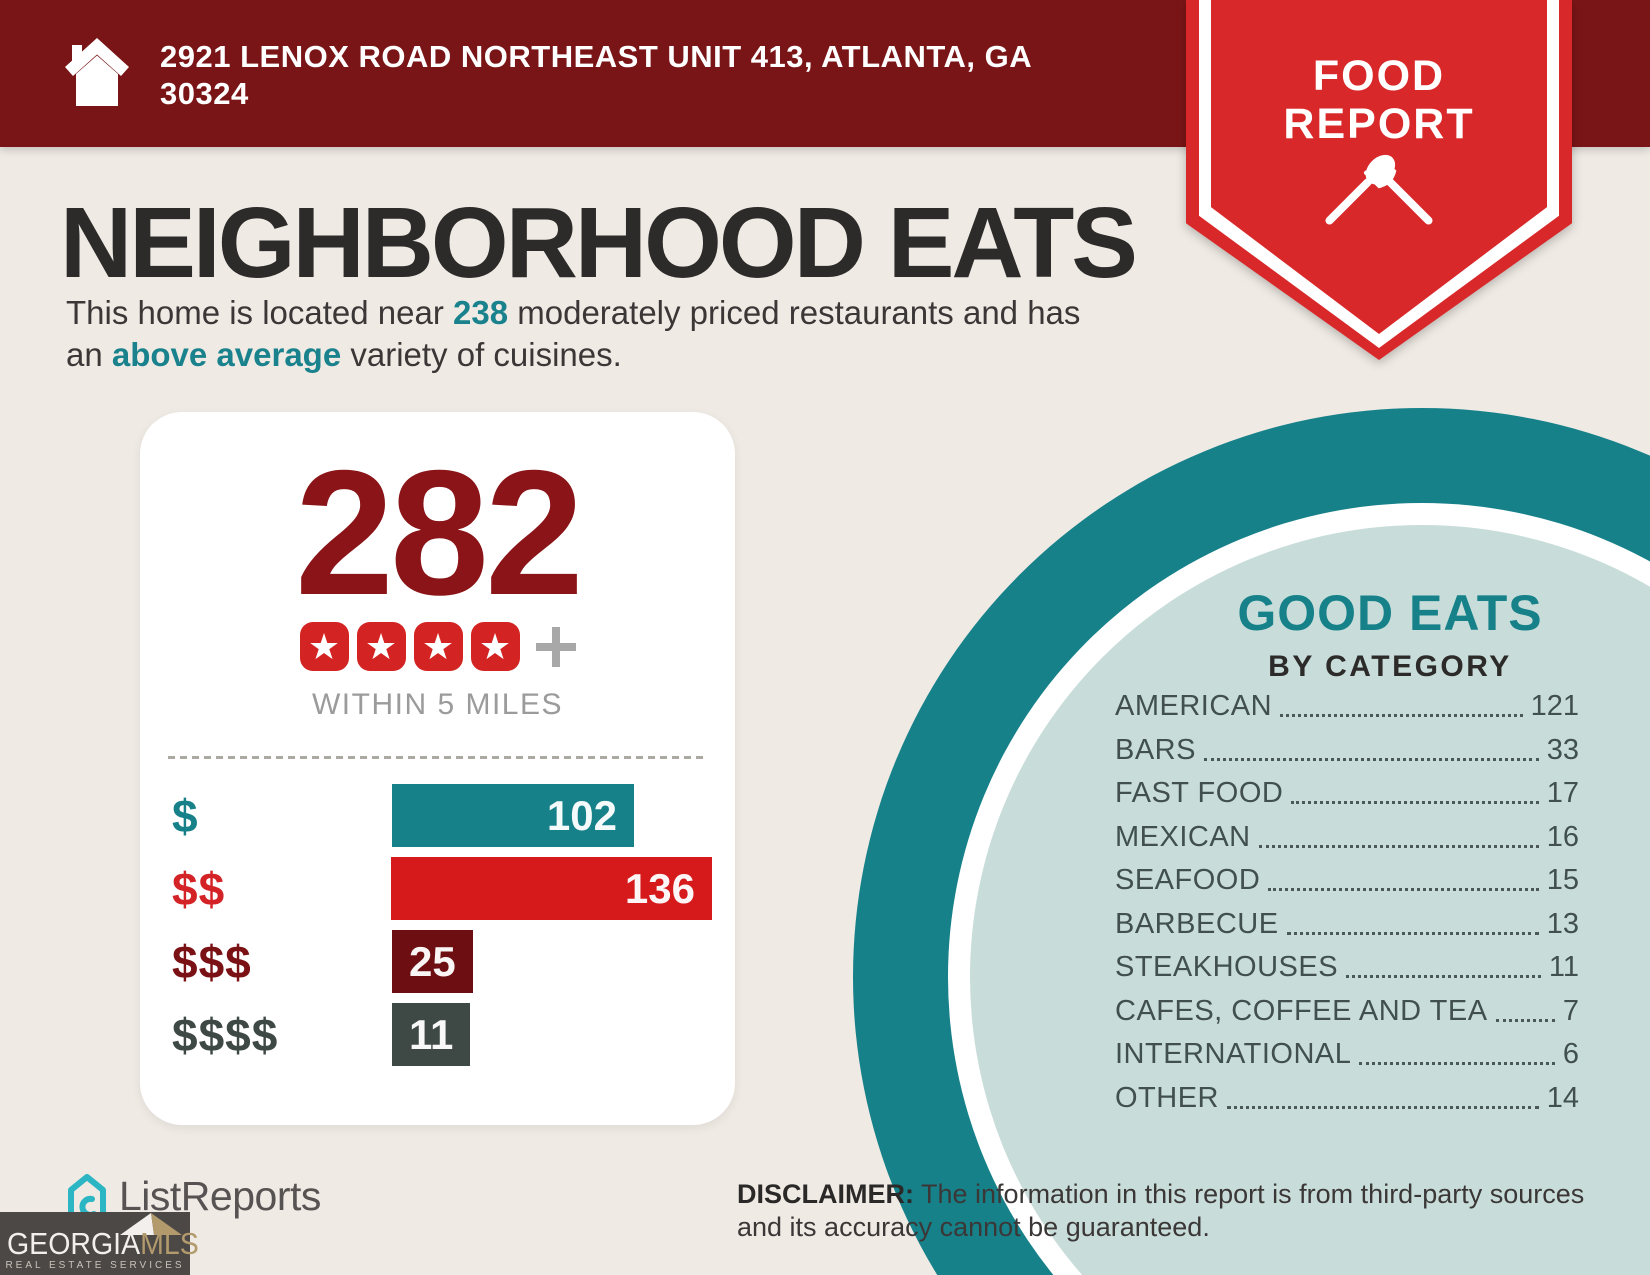 The height and width of the screenshot is (1275, 1650). Describe the element at coordinates (220, 1195) in the screenshot. I see `listreports-wordmark: ListReports` at that location.